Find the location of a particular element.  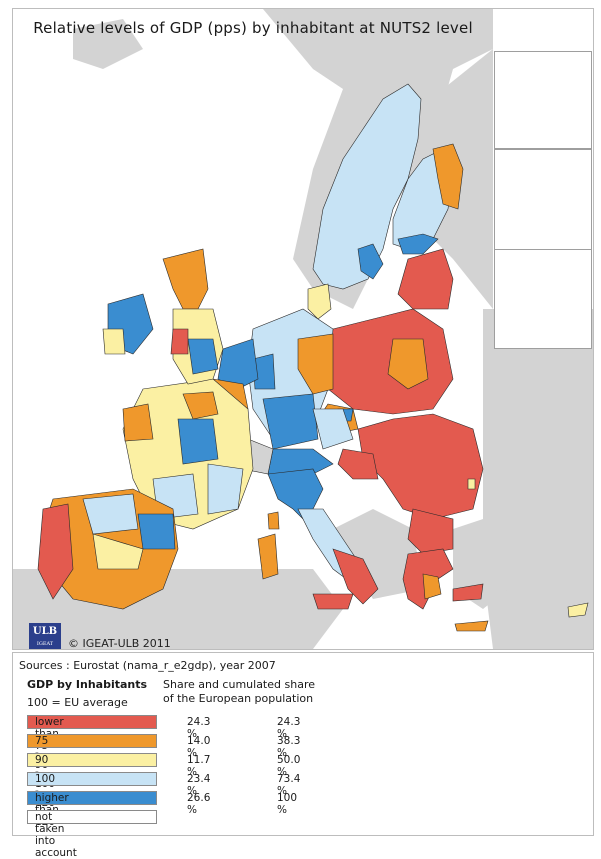

central-regions is located at coordinates (298, 394).